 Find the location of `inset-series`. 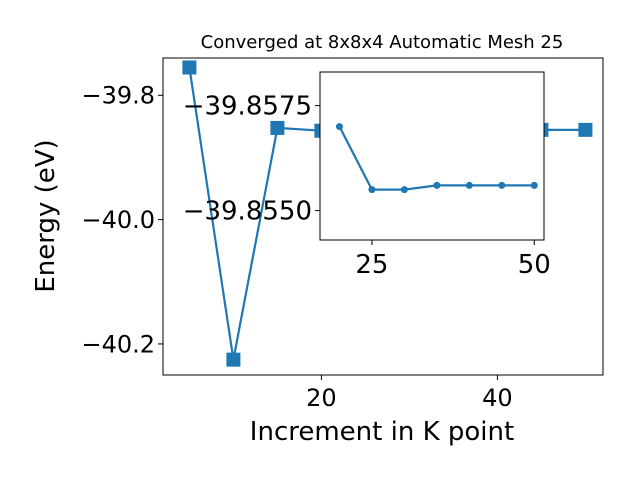

inset-series is located at coordinates (436, 158).